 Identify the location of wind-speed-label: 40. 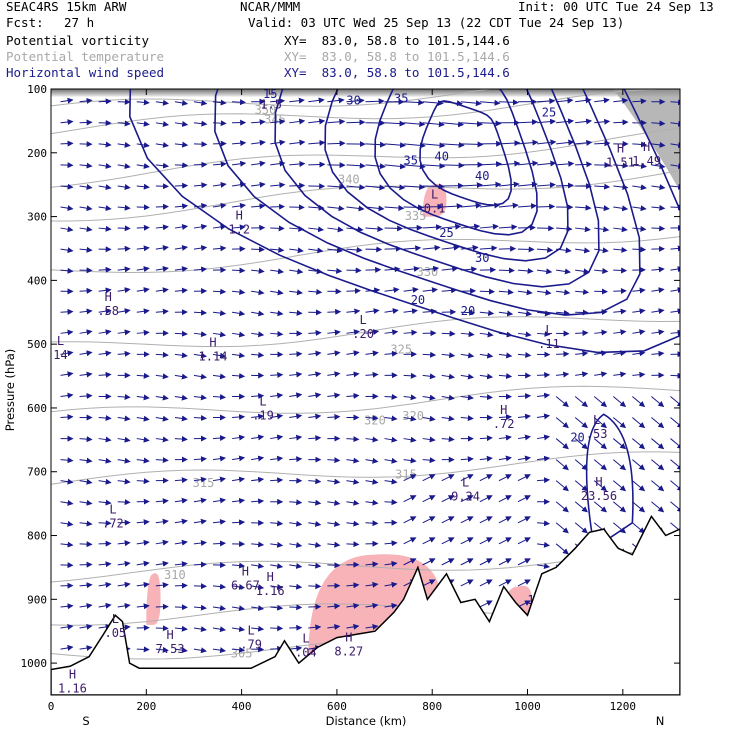
(482, 176).